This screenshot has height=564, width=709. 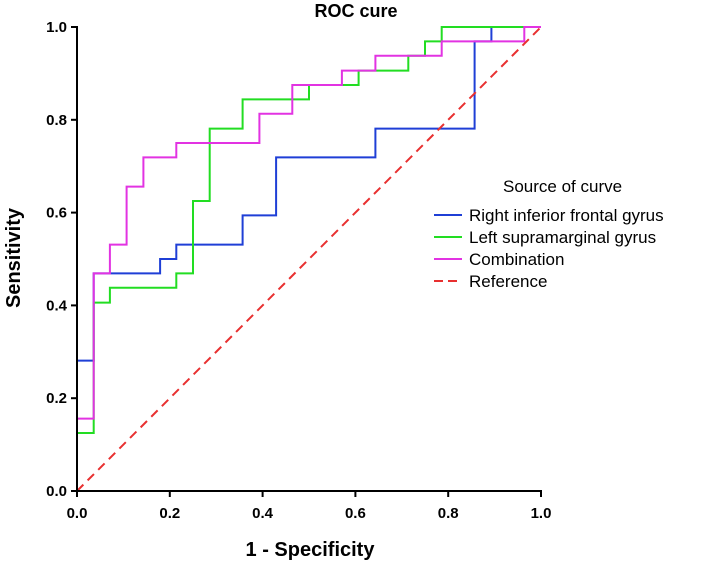 I want to click on legend-item: Right inferior frontal gyrus, so click(x=549, y=215).